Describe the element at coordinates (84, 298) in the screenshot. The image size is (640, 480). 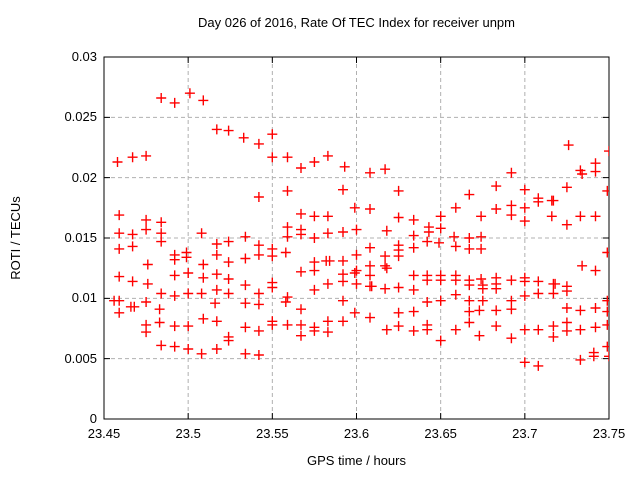
I see `y-tick-label: 0.01` at that location.